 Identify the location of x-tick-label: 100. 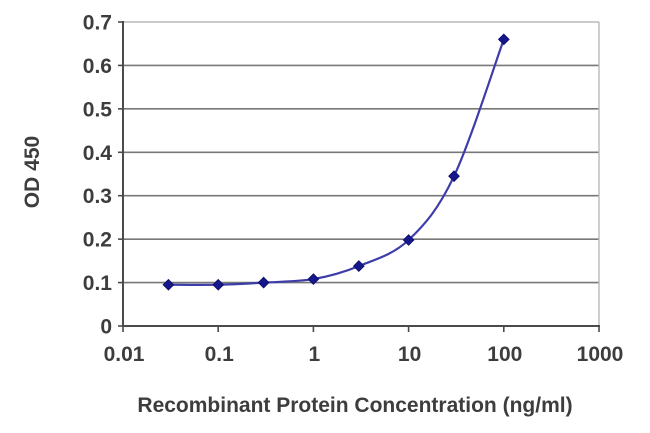
(504, 354).